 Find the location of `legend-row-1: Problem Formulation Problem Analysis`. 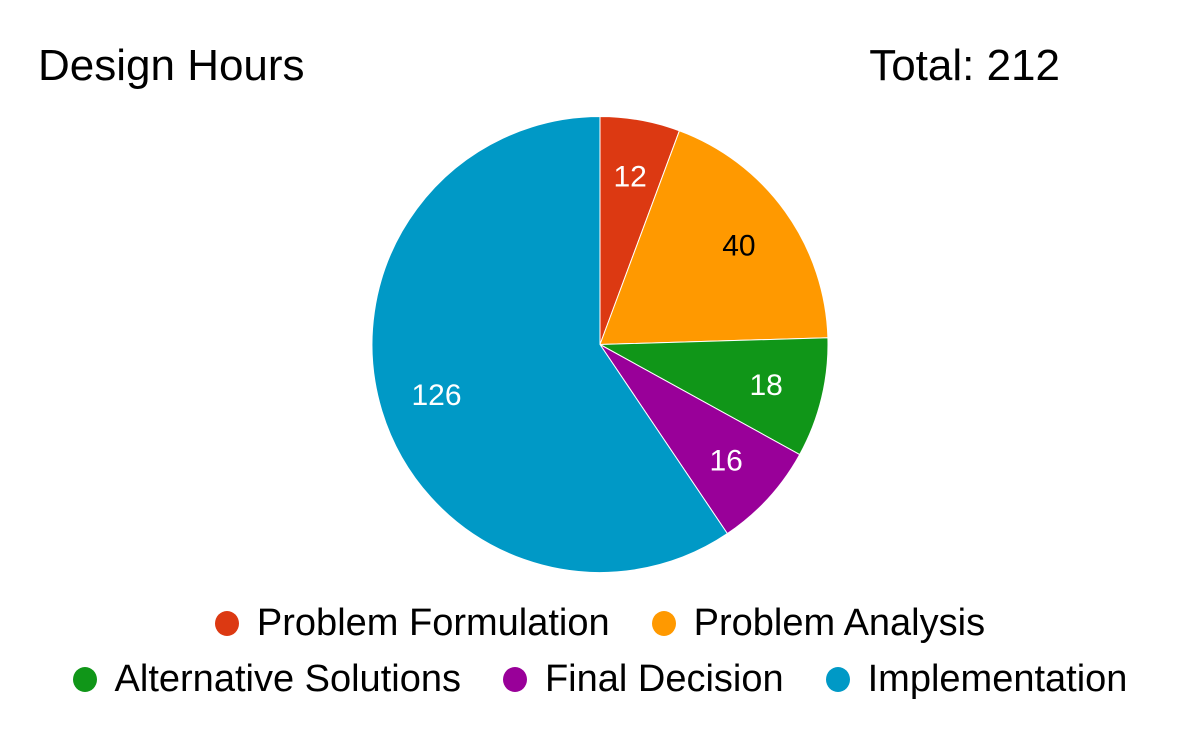

legend-row-1: Problem Formulation Problem Analysis is located at coordinates (600, 623).